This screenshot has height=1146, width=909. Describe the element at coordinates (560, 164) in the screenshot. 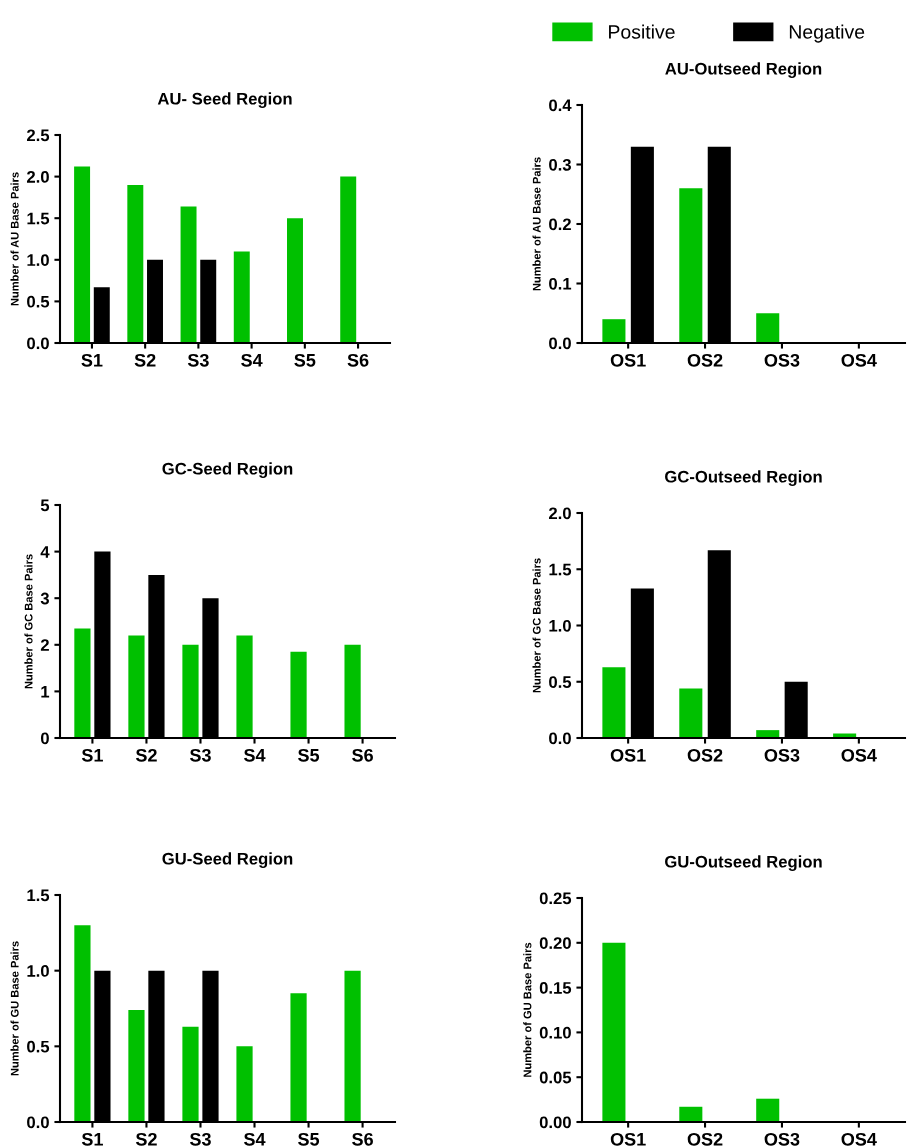

I see `y-tick-label: 0.3` at that location.